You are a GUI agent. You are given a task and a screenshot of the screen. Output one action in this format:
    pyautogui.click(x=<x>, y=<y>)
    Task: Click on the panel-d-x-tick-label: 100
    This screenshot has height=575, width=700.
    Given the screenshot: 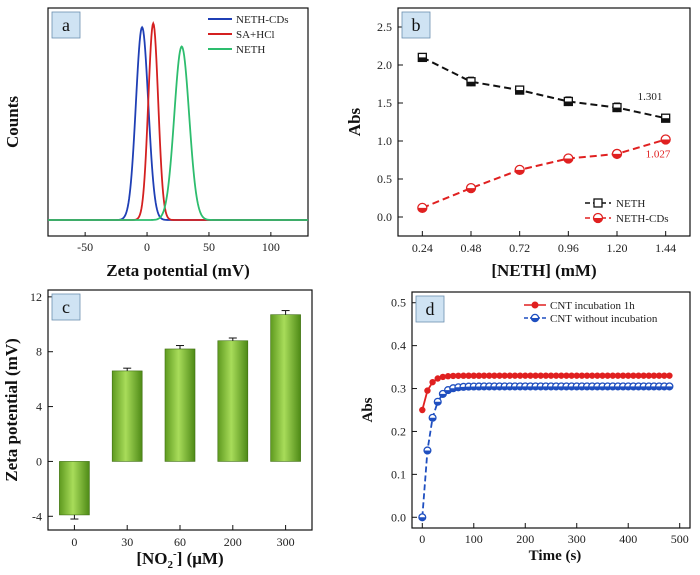 What is the action you would take?
    pyautogui.click(x=474, y=539)
    